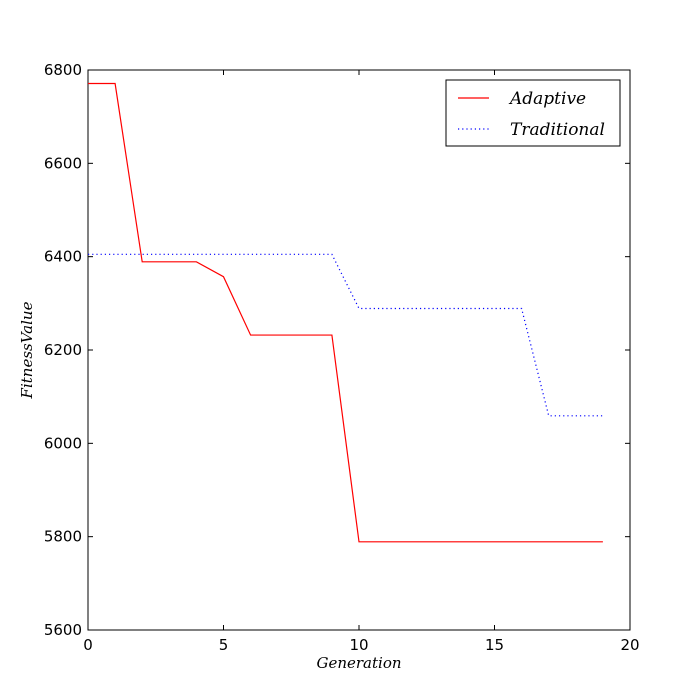 The image size is (700, 700). What do you see at coordinates (63, 350) in the screenshot?
I see `y-tick-label: 6200` at bounding box center [63, 350].